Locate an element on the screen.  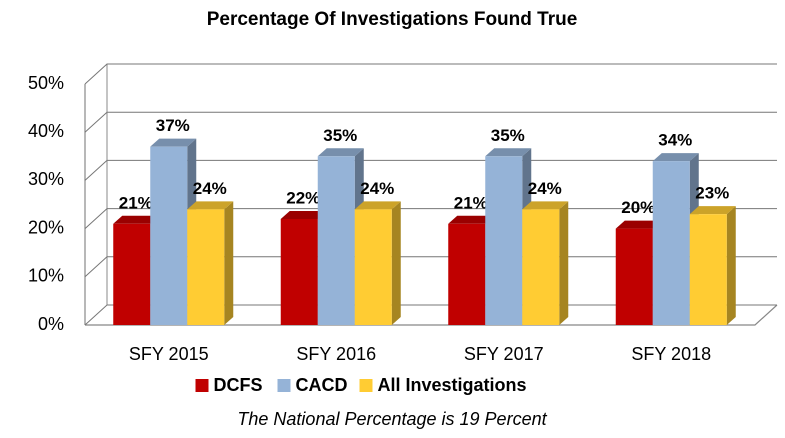
x-tick-label: SFY 2015 is located at coordinates (169, 354).